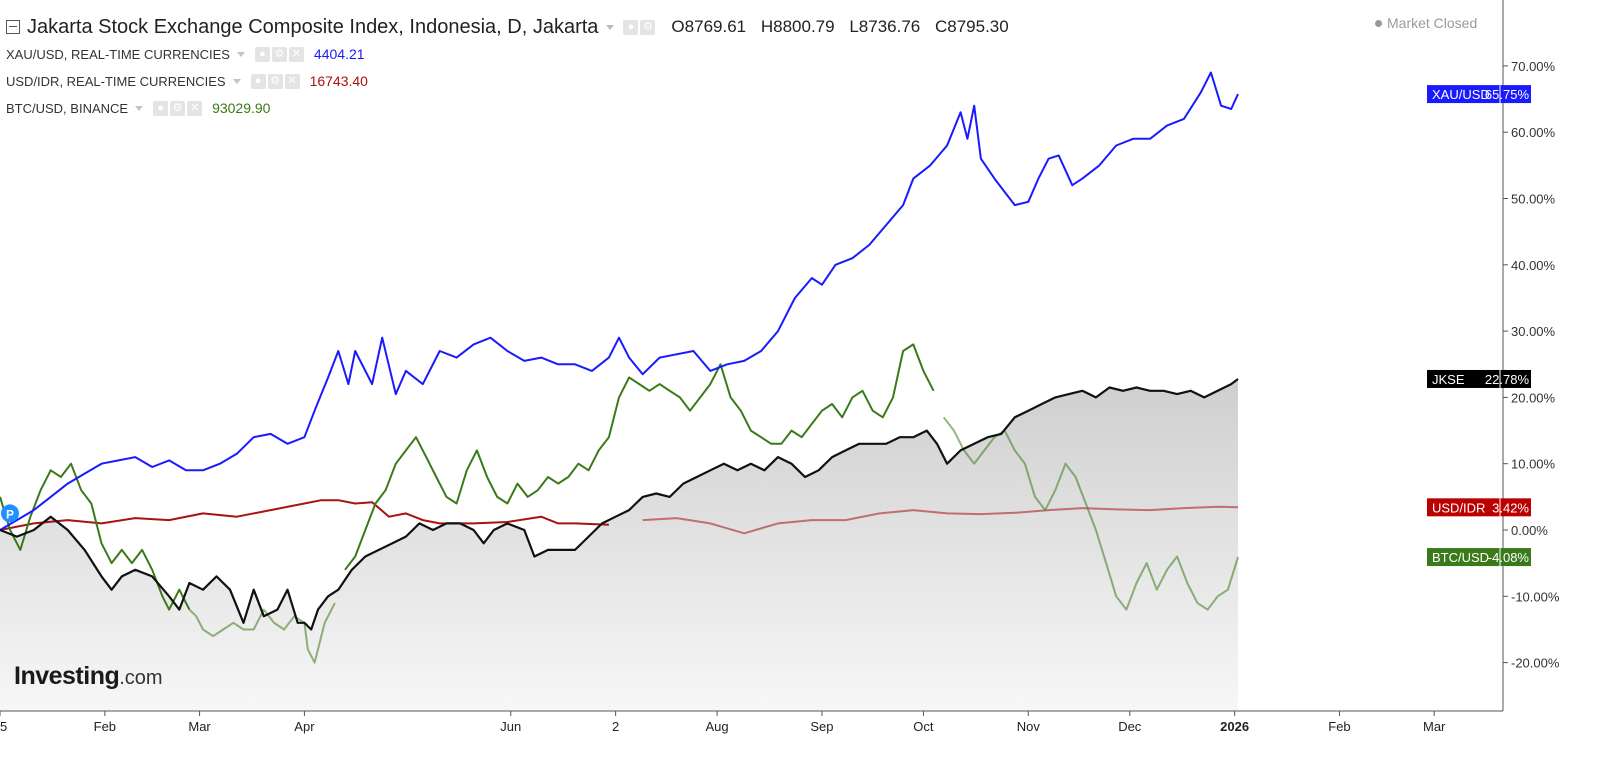  Describe the element at coordinates (1533, 265) in the screenshot. I see `y-tick-label: 40.00%` at that location.